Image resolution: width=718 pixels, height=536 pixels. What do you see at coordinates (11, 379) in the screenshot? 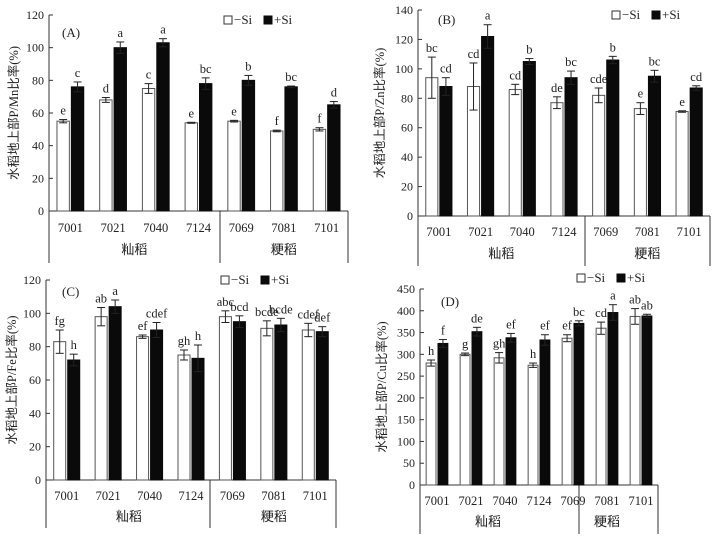
I see `y-axis-label: 水稻地上部P/Fe比率(%)` at bounding box center [11, 379].